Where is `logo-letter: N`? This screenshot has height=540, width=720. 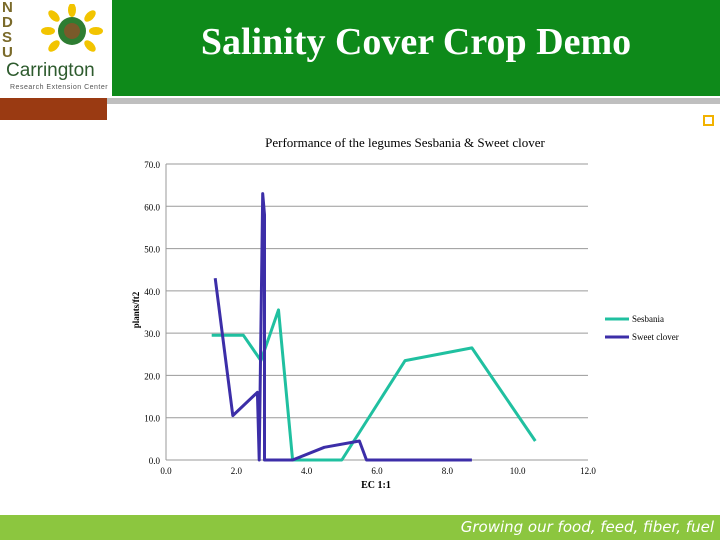 logo-letter: N is located at coordinates (7, 8).